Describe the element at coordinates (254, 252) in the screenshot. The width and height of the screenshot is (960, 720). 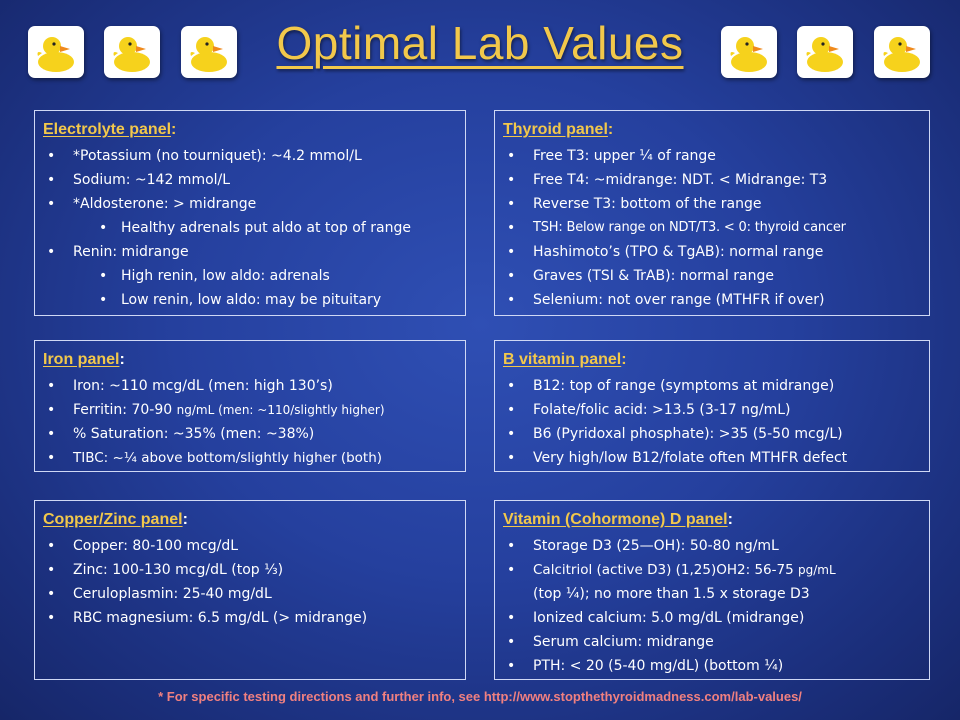
I see `list-item: Renin: midrange` at that location.